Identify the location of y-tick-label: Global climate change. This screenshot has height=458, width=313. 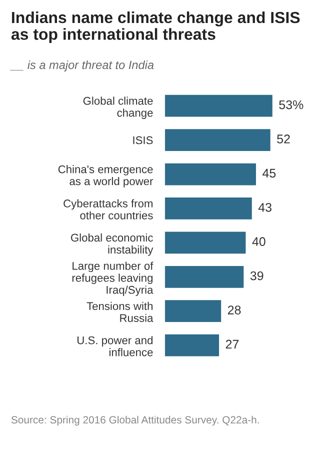
(118, 107).